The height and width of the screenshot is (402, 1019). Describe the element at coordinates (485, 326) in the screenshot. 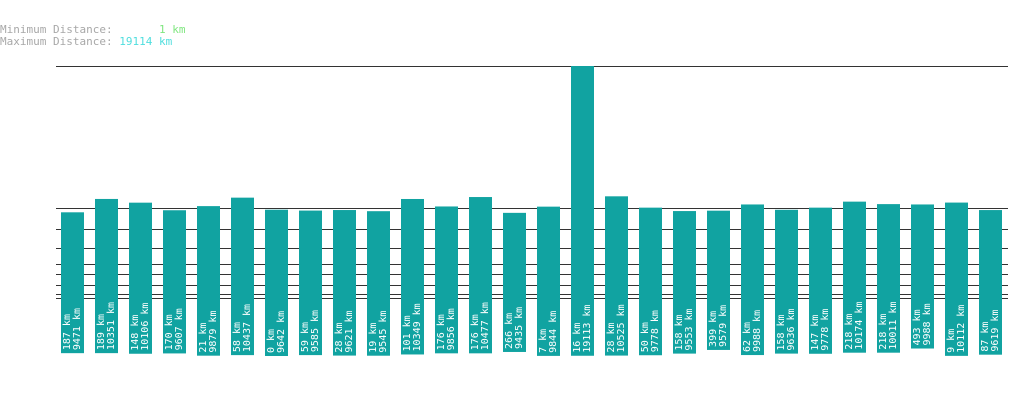

I see `bar-top-label-12: 10477 km` at that location.